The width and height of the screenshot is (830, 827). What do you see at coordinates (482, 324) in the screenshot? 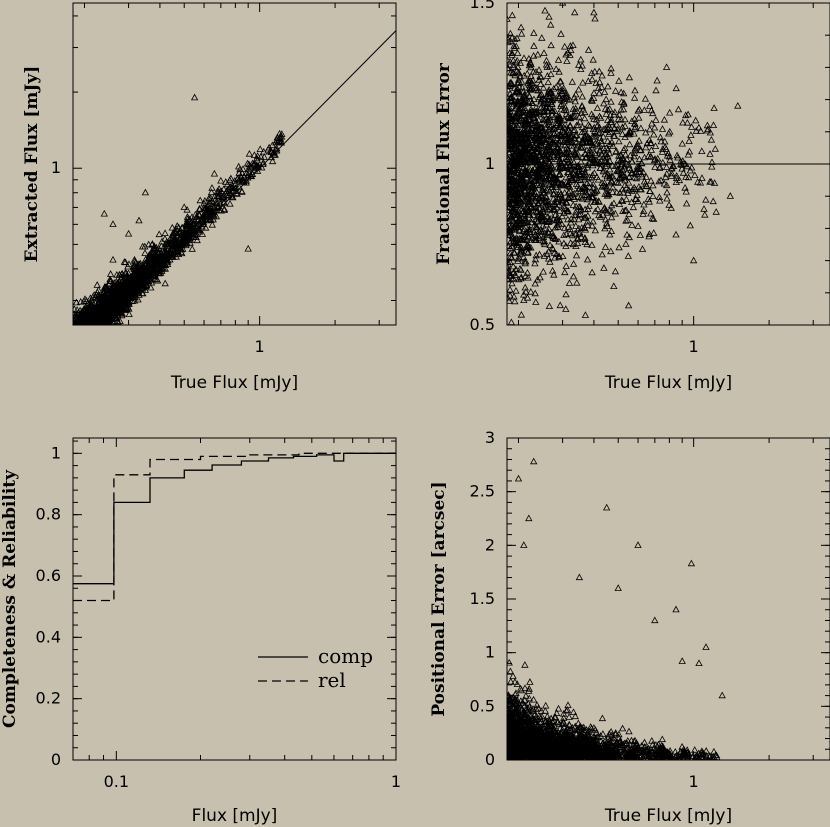
I see `y-tick-label: 0.5` at bounding box center [482, 324].